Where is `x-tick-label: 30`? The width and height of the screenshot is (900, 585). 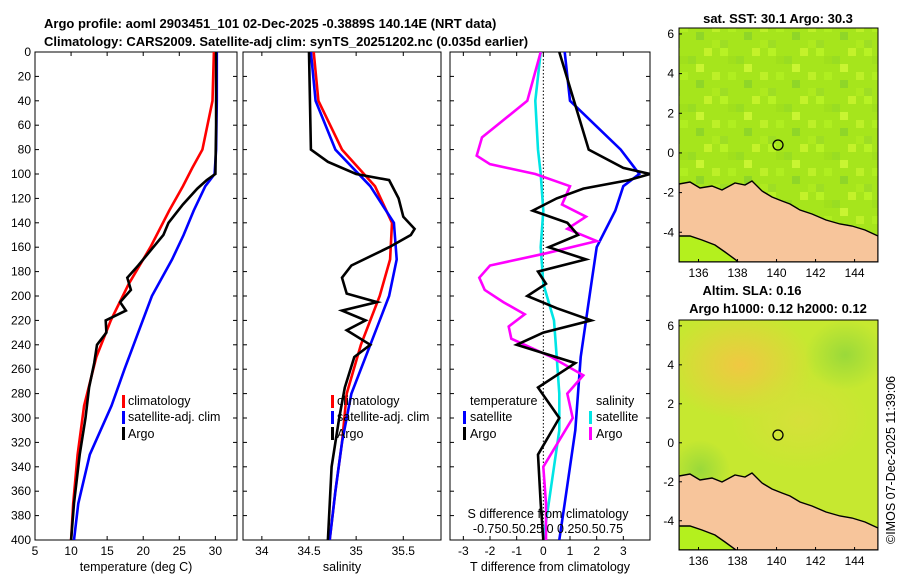
x-tick-label: 30 is located at coordinates (216, 551).